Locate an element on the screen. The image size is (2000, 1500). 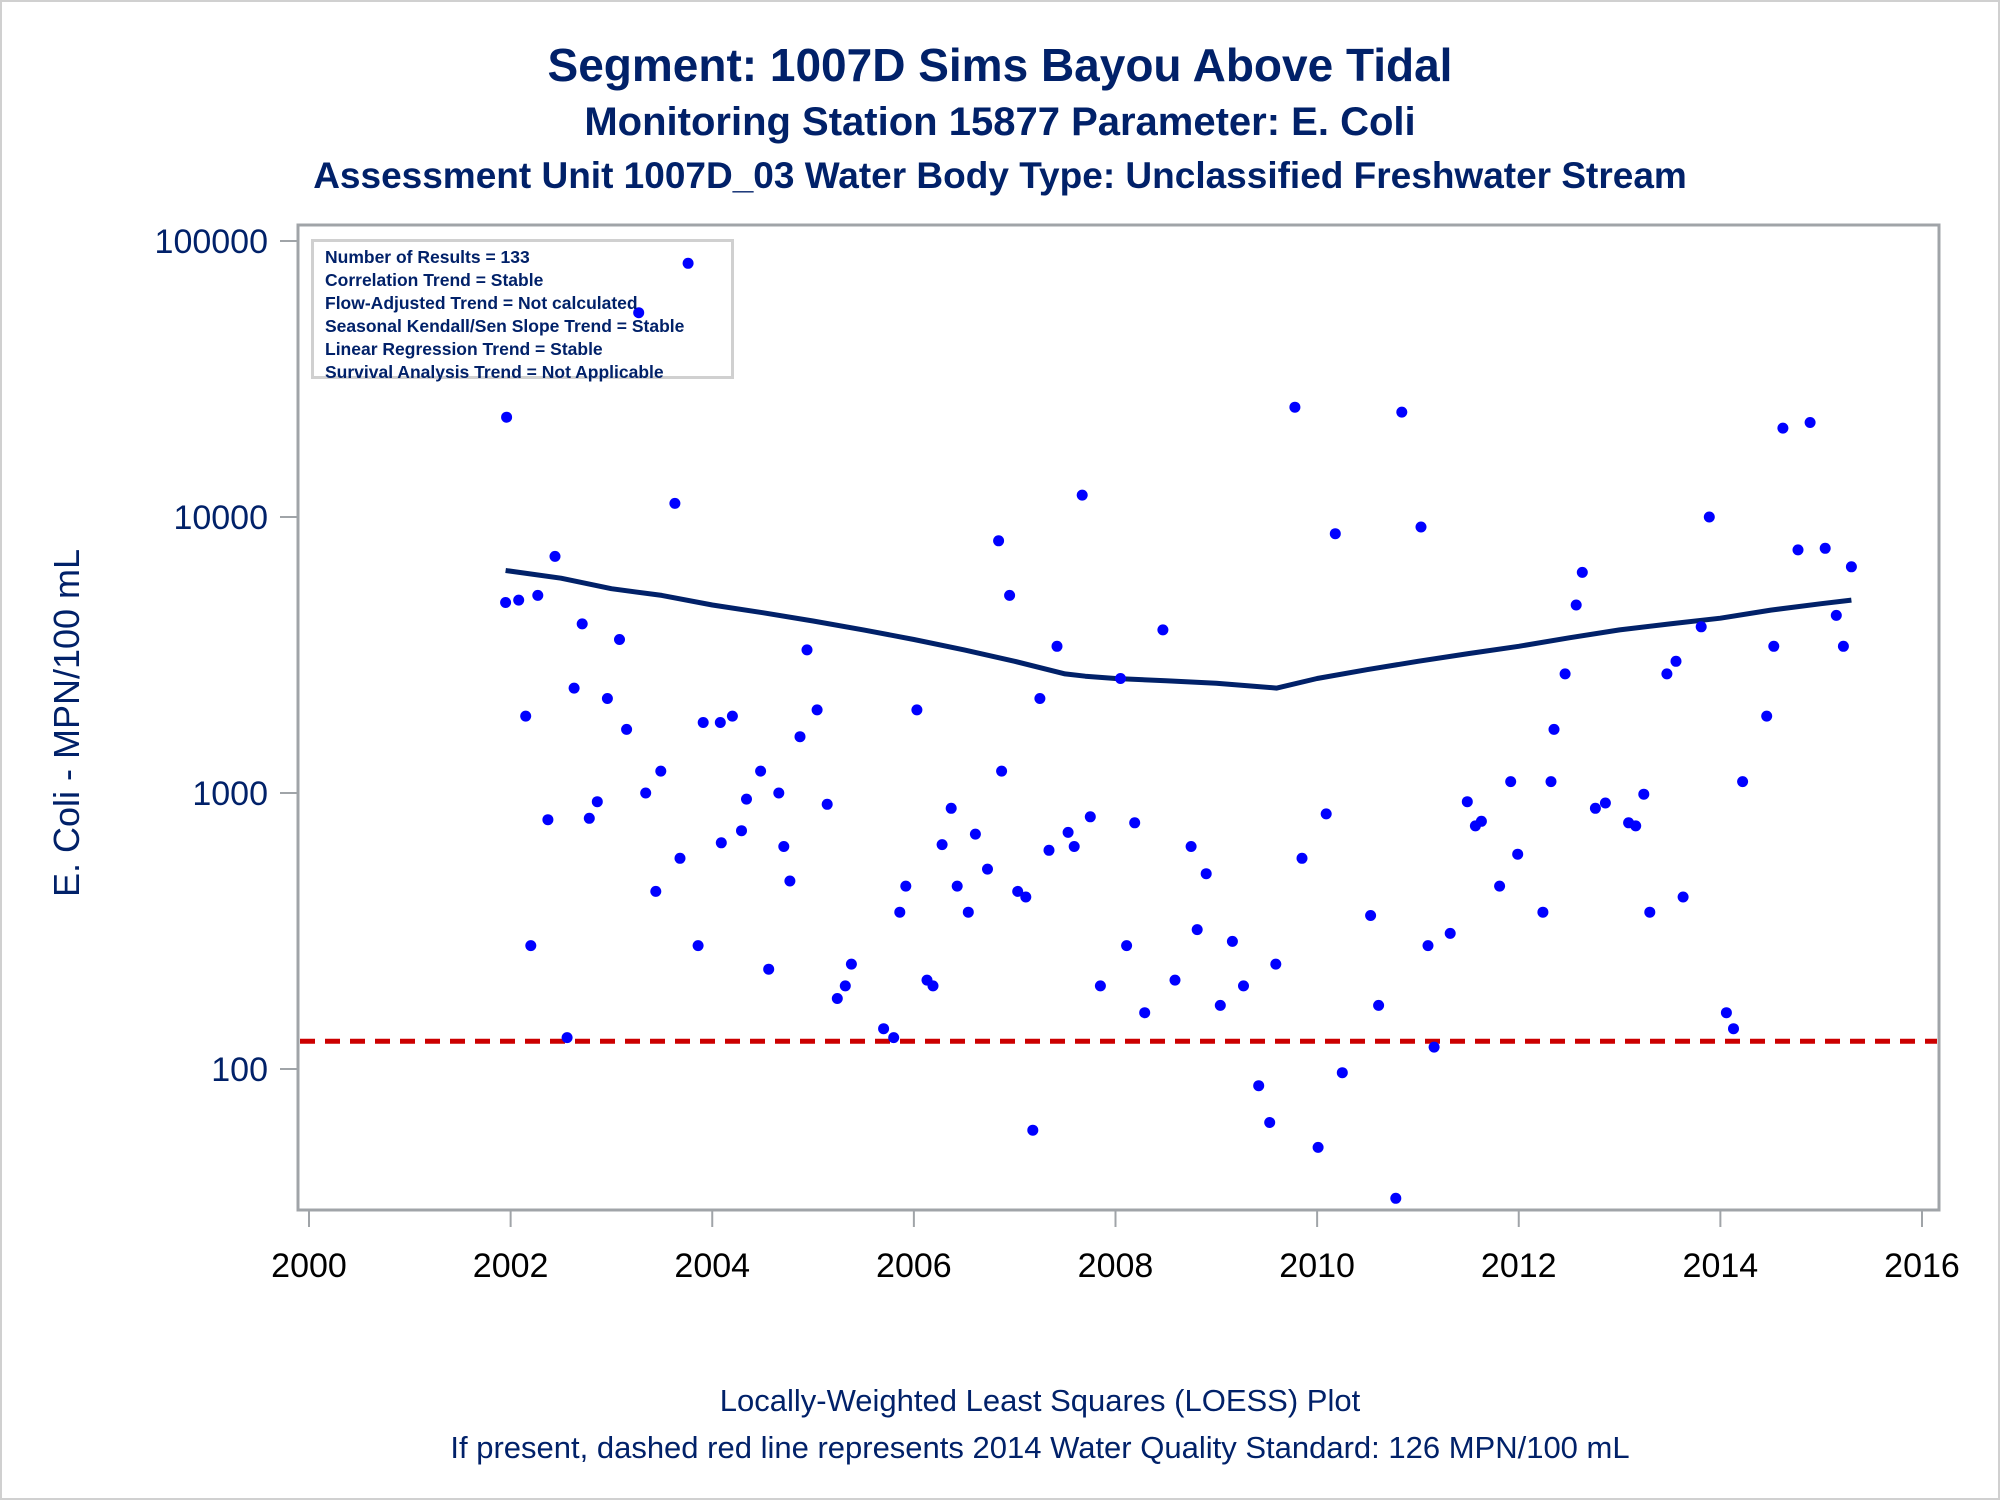
x-tick-label: 2006 is located at coordinates (914, 1266).